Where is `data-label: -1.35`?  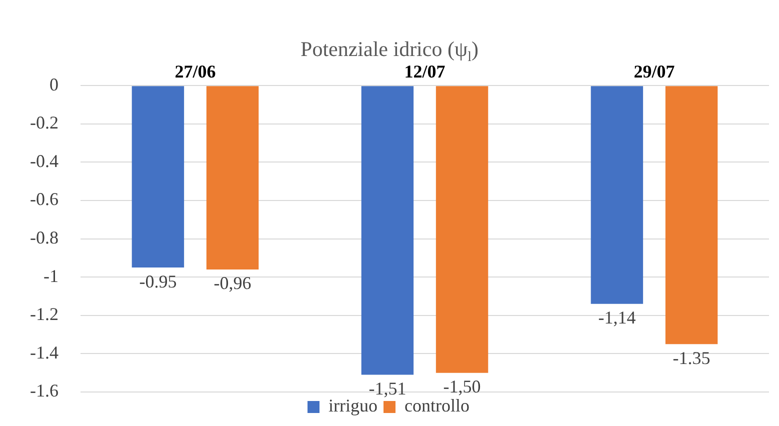
data-label: -1.35 is located at coordinates (691, 358).